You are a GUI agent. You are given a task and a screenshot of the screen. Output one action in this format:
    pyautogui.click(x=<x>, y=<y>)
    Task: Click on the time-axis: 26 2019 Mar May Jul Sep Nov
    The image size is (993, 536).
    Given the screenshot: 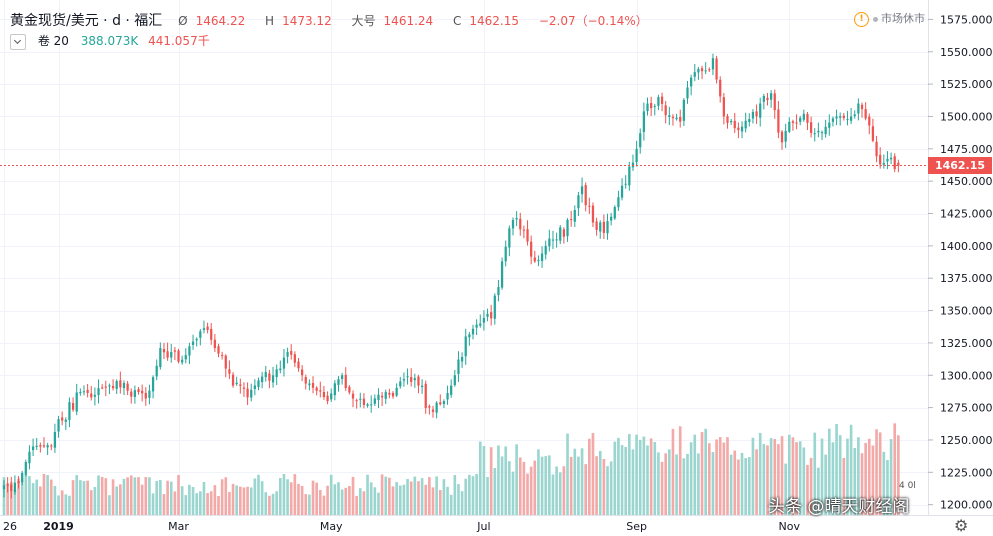 What is the action you would take?
    pyautogui.click(x=402, y=526)
    